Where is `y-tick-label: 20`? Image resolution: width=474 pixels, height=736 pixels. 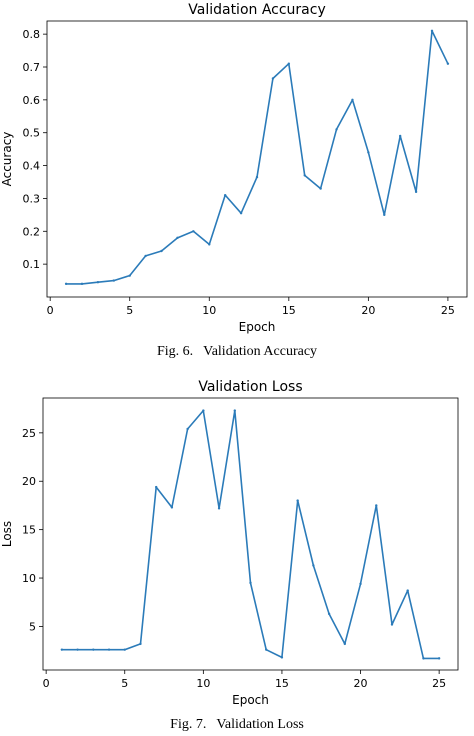 y-tick-label: 20 is located at coordinates (29, 481).